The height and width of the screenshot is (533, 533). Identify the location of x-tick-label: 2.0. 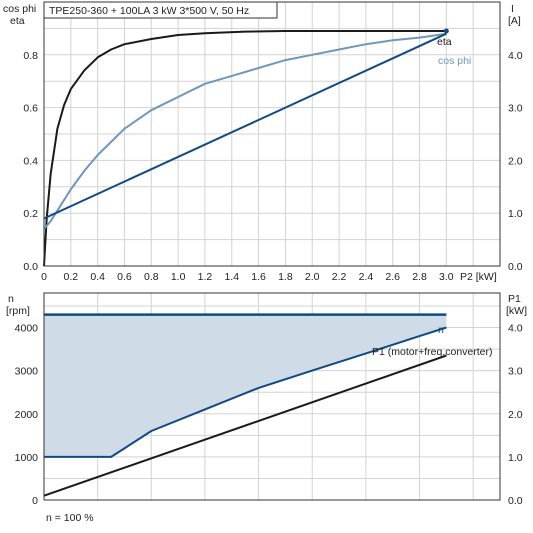
(312, 277).